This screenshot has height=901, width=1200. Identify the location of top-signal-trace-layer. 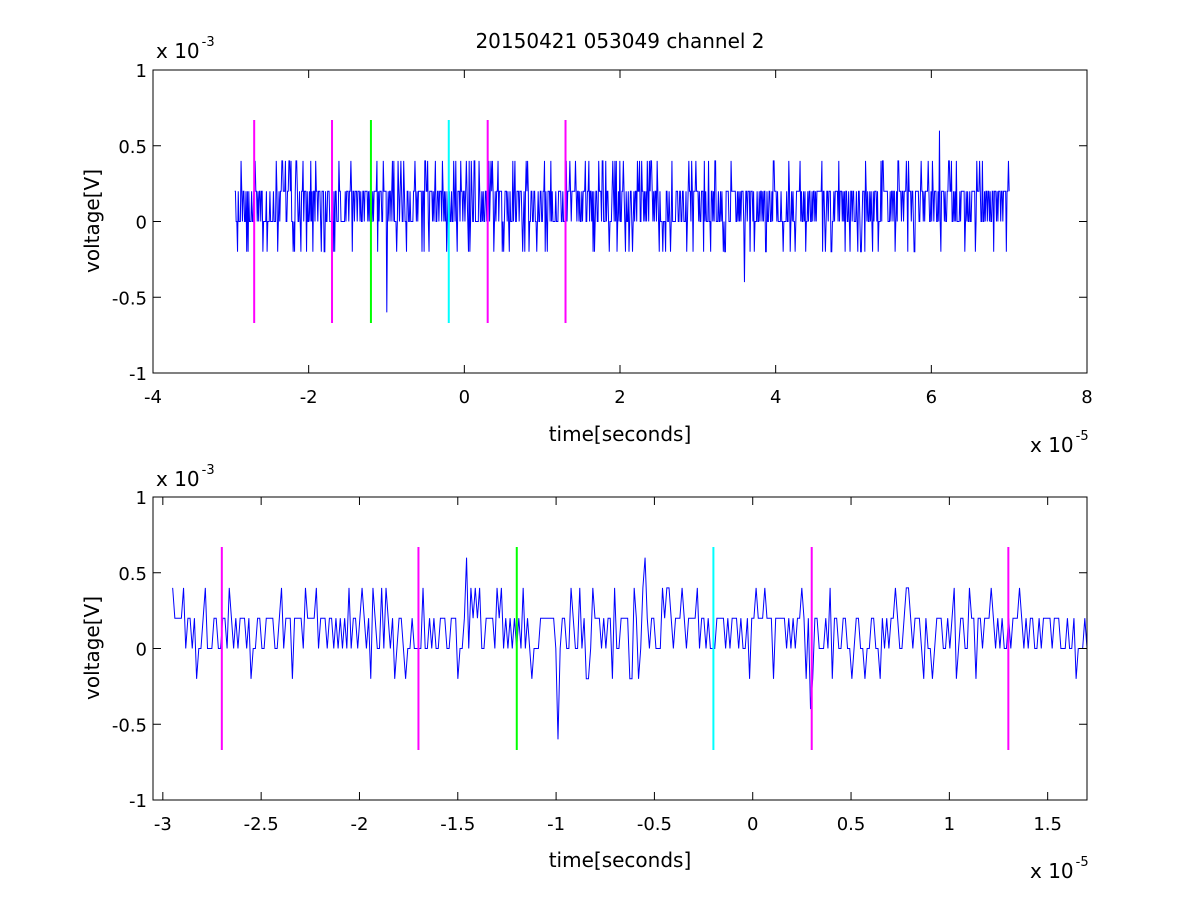
(622, 221).